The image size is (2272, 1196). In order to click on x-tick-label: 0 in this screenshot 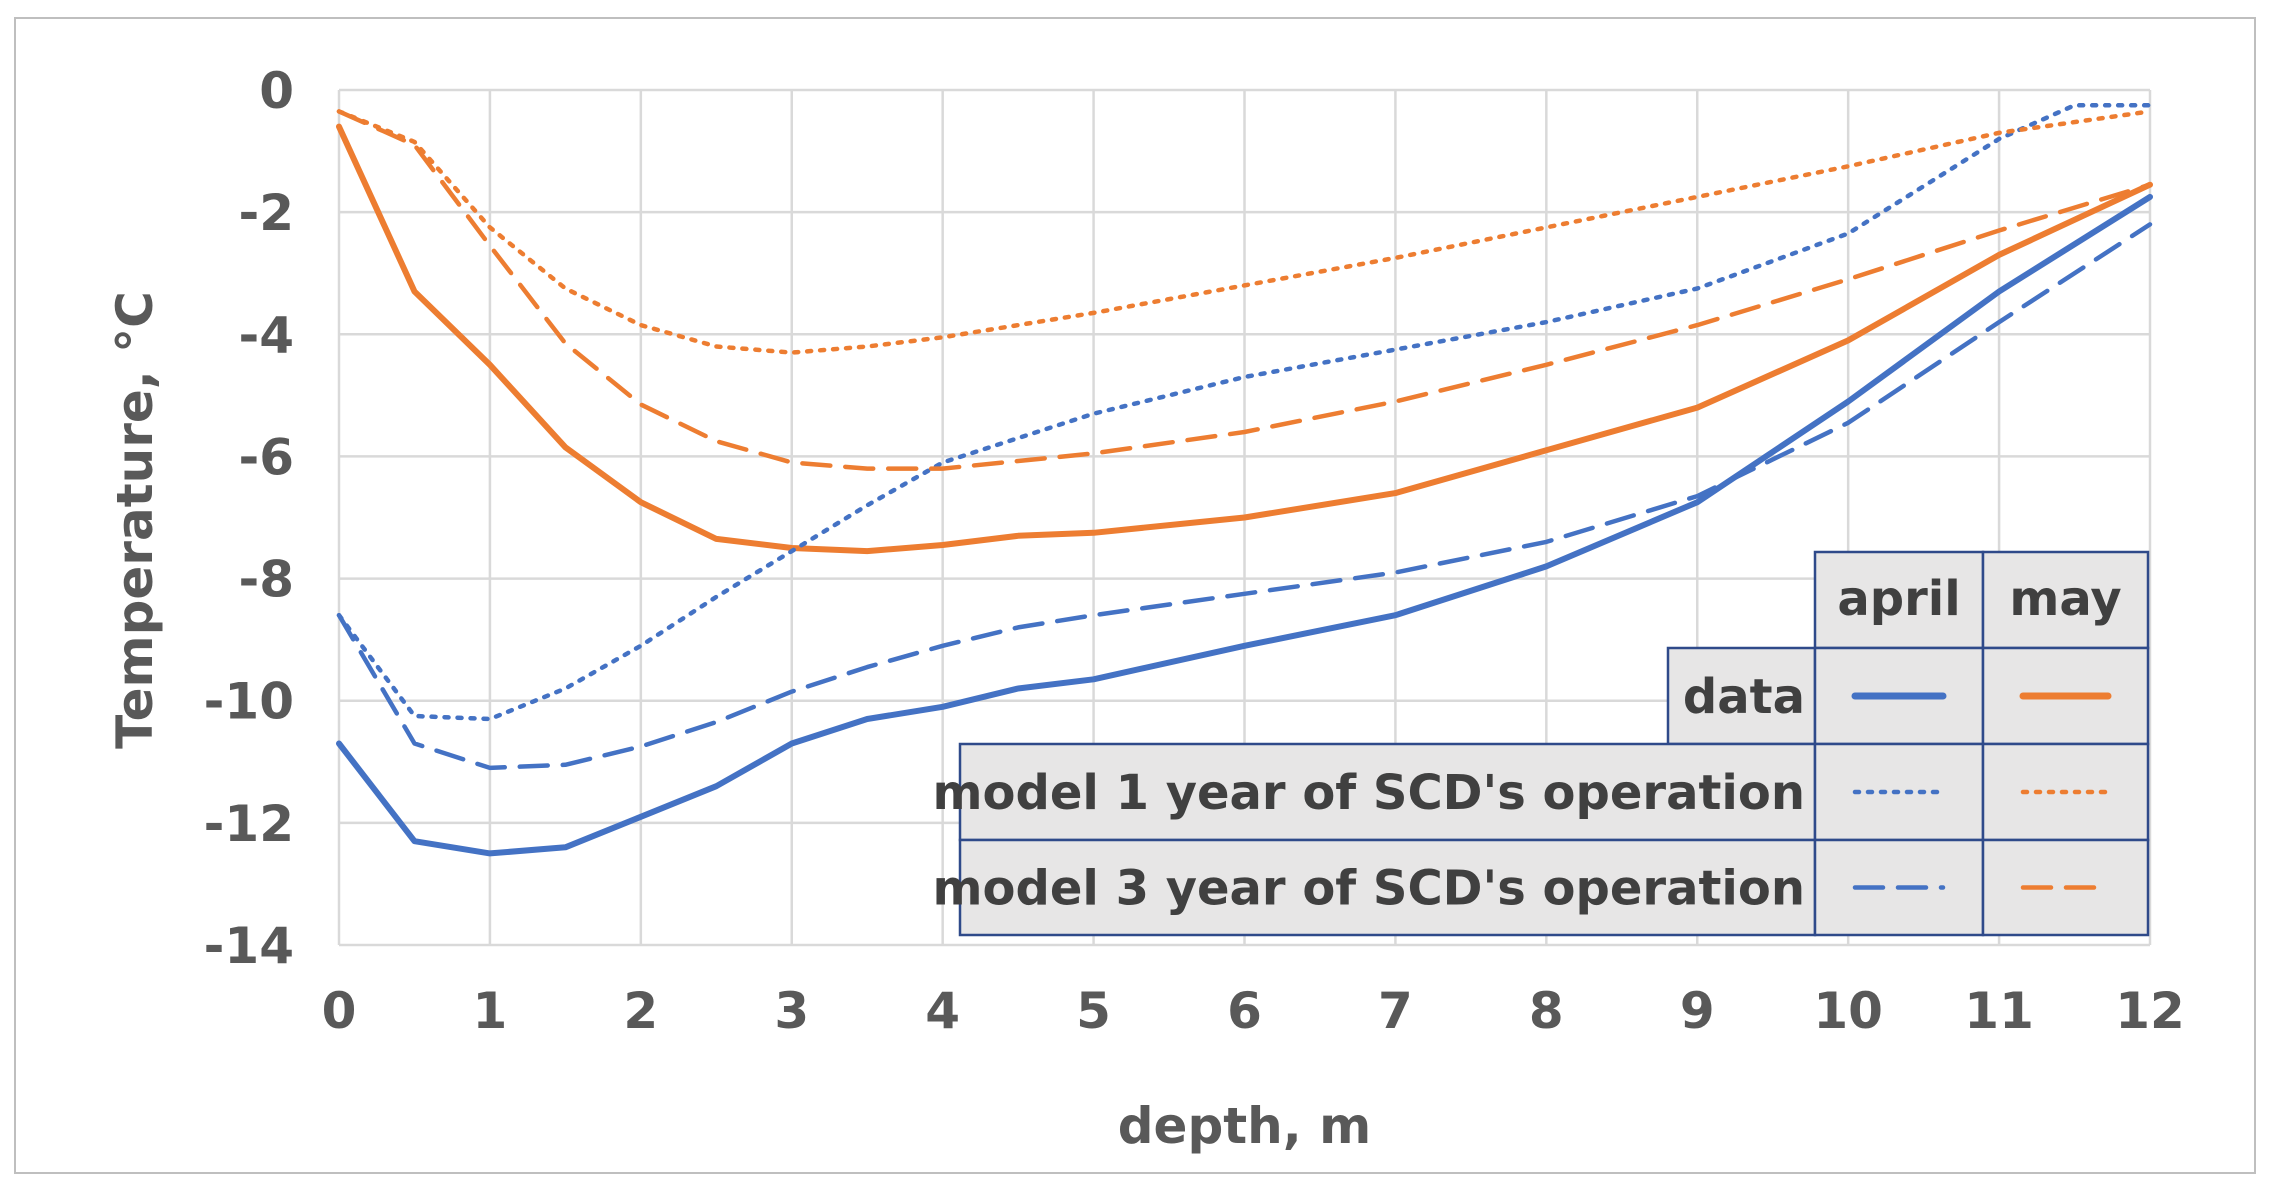, I will do `click(339, 1011)`.